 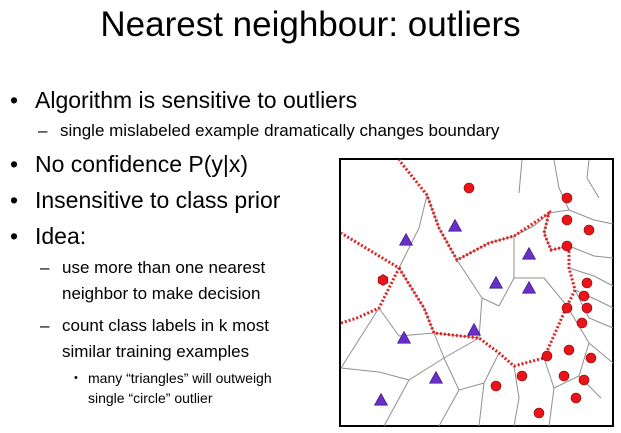 What do you see at coordinates (310, 24) in the screenshot?
I see `slide-title: Nearest neighbour: outliers` at bounding box center [310, 24].